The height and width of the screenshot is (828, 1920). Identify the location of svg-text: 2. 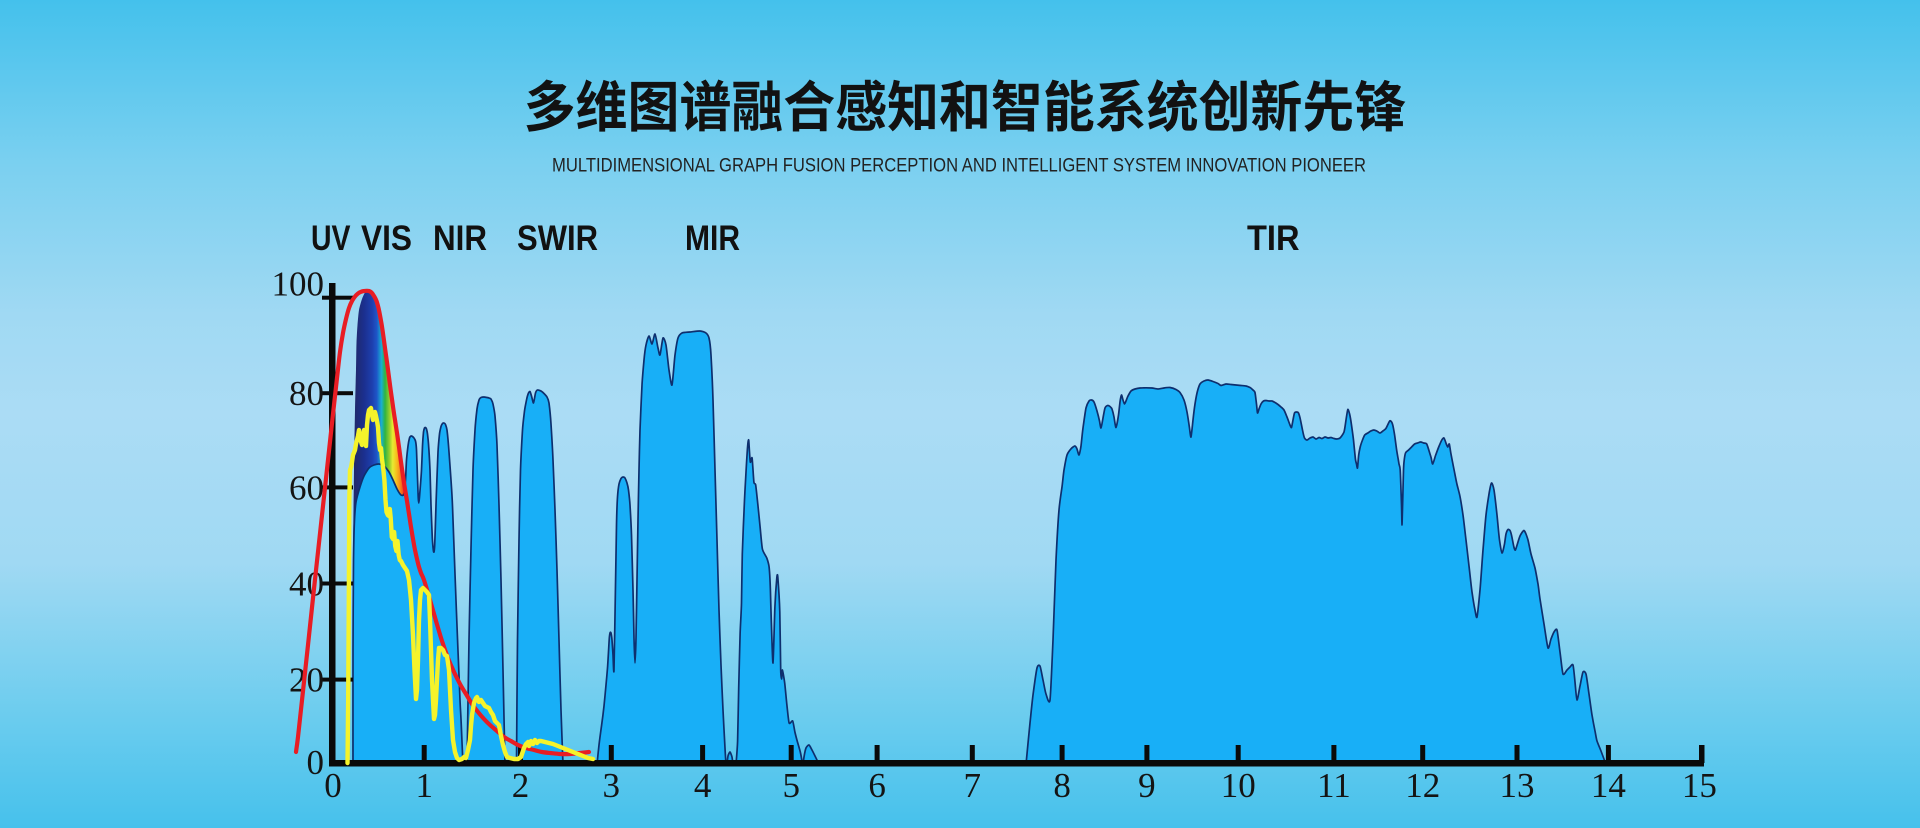
(521, 785).